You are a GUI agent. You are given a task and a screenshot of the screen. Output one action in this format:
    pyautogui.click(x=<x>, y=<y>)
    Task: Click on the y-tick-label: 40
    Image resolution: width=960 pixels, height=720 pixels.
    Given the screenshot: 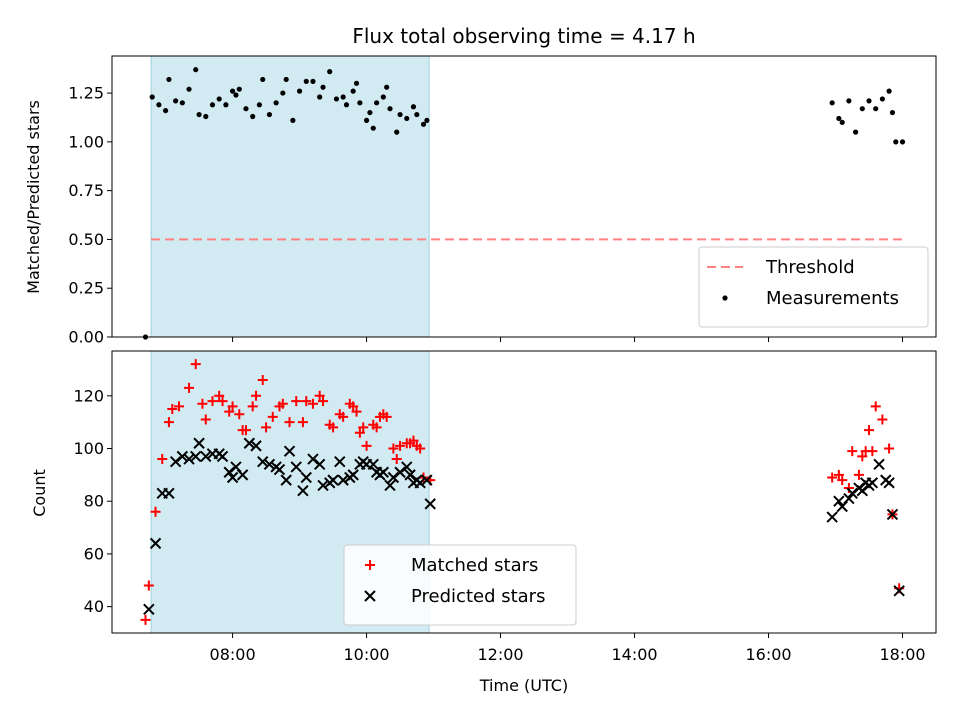 What is the action you would take?
    pyautogui.click(x=94, y=606)
    